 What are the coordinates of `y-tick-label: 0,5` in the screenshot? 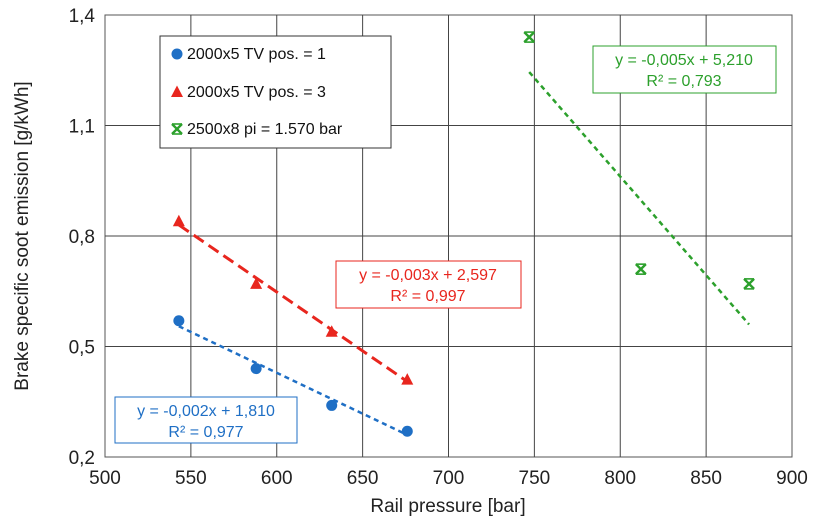 It's located at (82, 348).